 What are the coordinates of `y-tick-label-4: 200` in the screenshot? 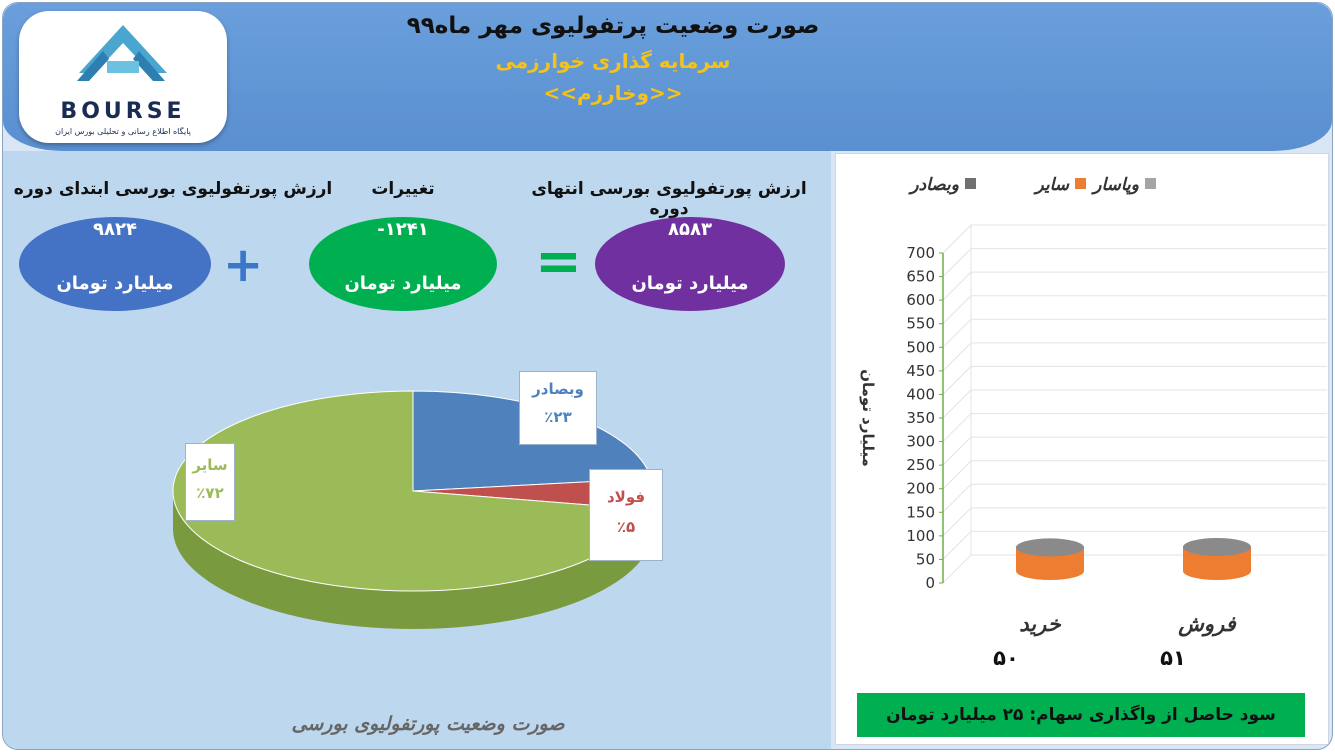 It's located at (920, 489).